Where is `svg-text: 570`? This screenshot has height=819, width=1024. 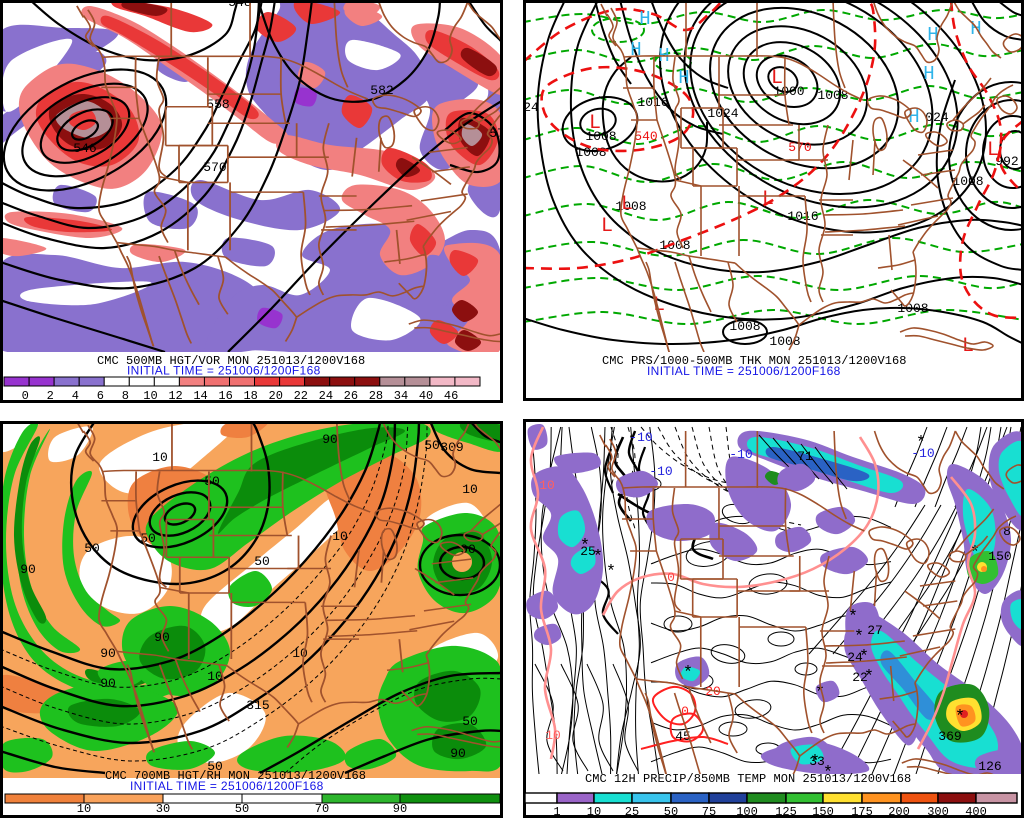 svg-text: 570 is located at coordinates (799, 147).